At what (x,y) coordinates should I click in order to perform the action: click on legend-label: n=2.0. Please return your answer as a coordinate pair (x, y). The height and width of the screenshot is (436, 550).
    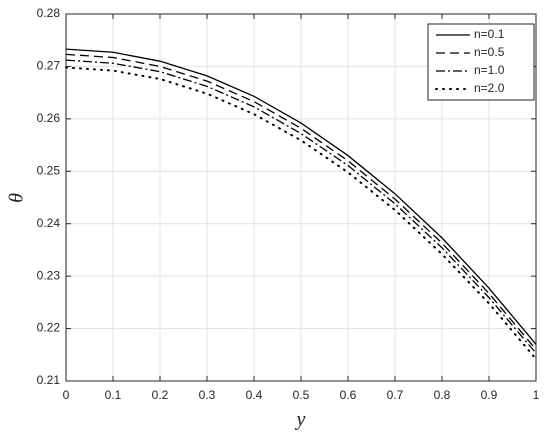
    Looking at the image, I should click on (489, 88).